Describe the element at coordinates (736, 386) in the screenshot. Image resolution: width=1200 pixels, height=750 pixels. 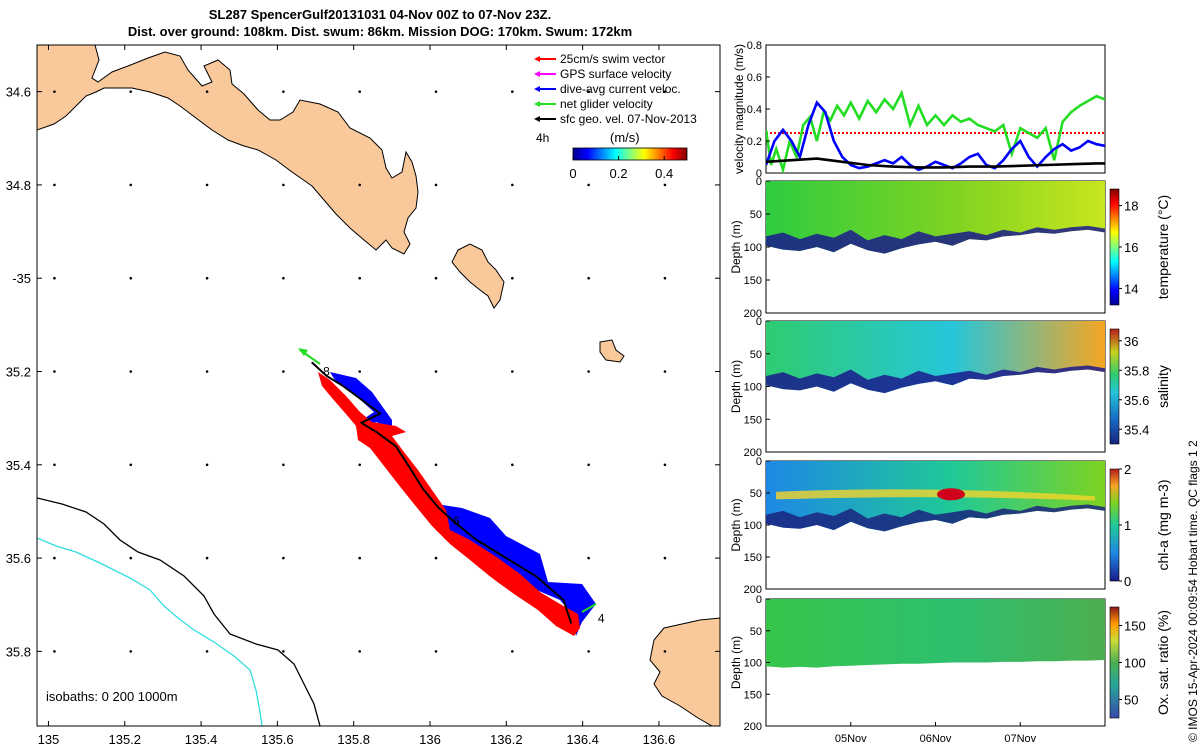
I see `depth-axis-label: Depth (m)` at that location.